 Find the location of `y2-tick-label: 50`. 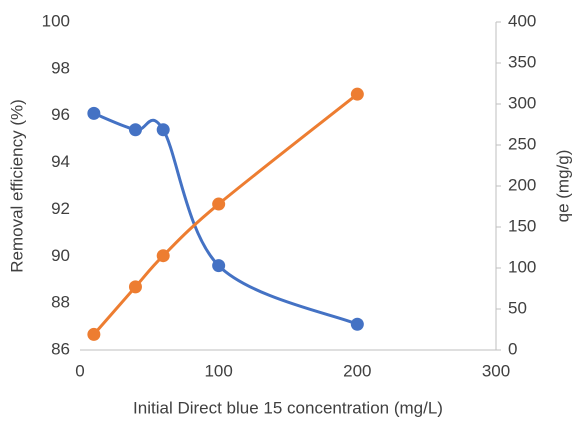

y2-tick-label: 50 is located at coordinates (517, 307).